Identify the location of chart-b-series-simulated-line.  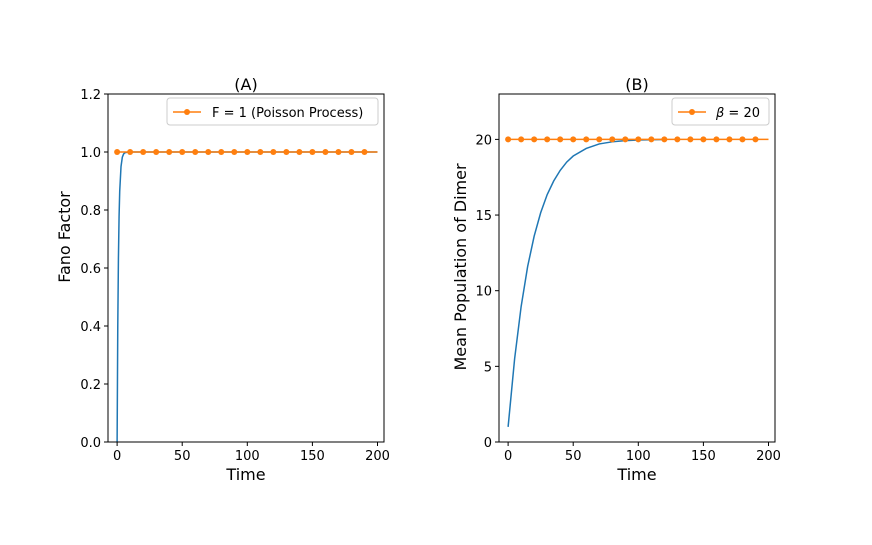
(586, 282).